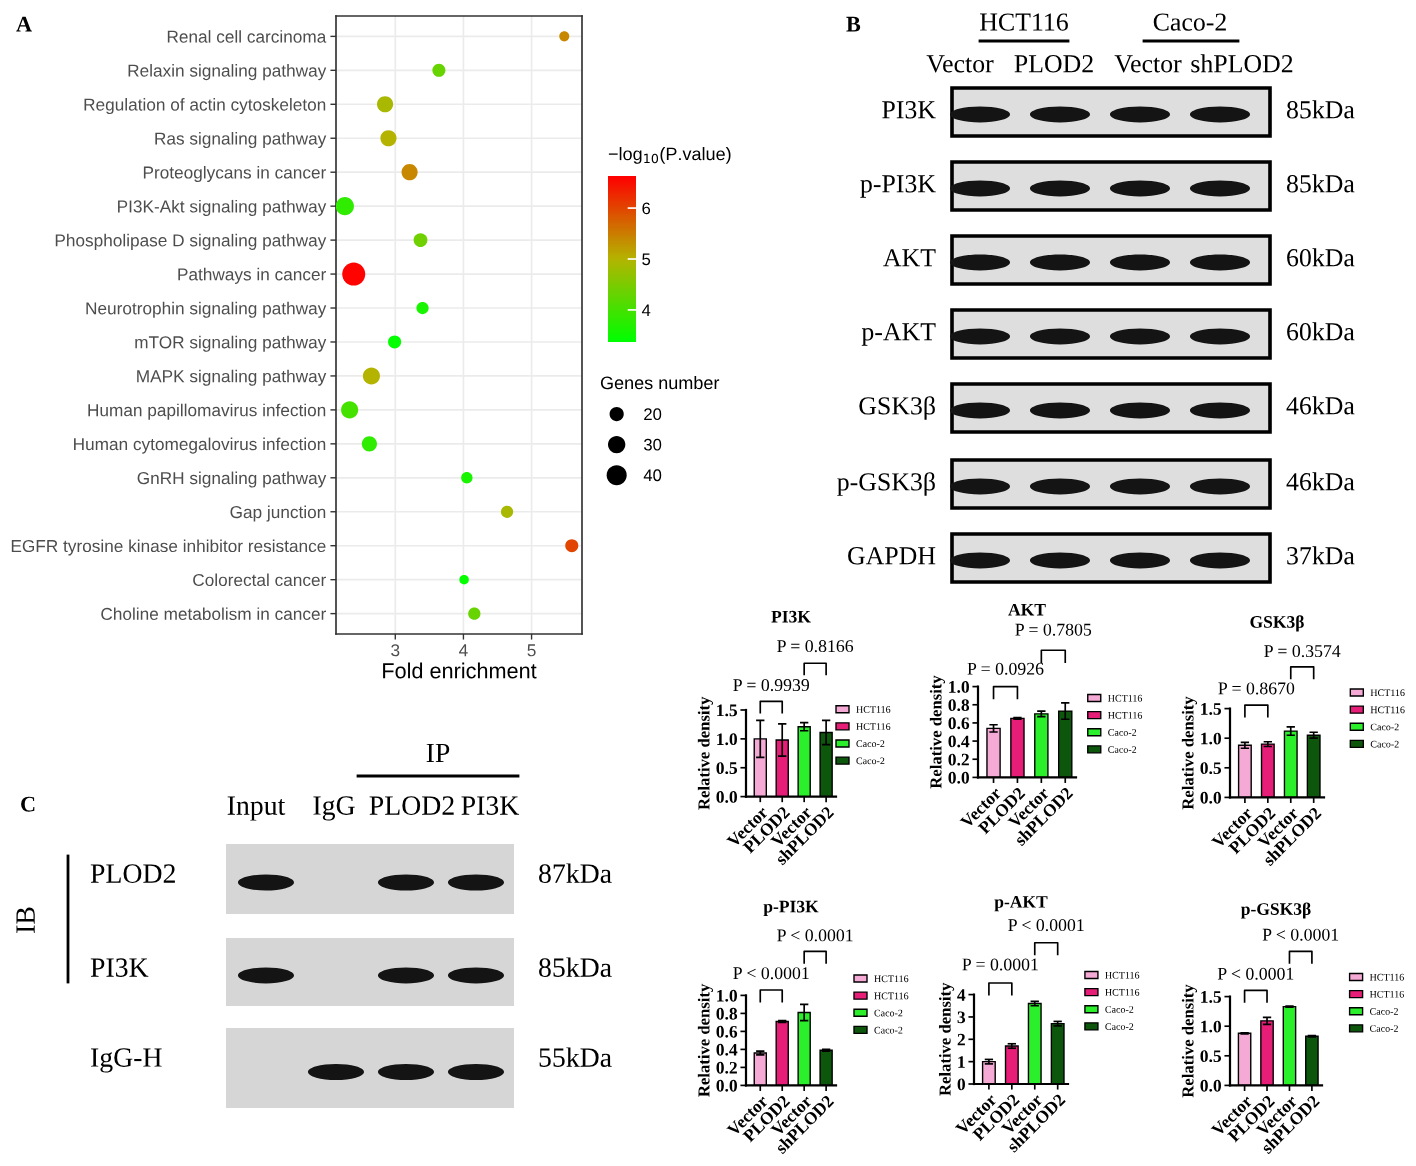 The width and height of the screenshot is (1416, 1166). Describe the element at coordinates (961, 1084) in the screenshot. I see `y-tick-label: 0` at that location.